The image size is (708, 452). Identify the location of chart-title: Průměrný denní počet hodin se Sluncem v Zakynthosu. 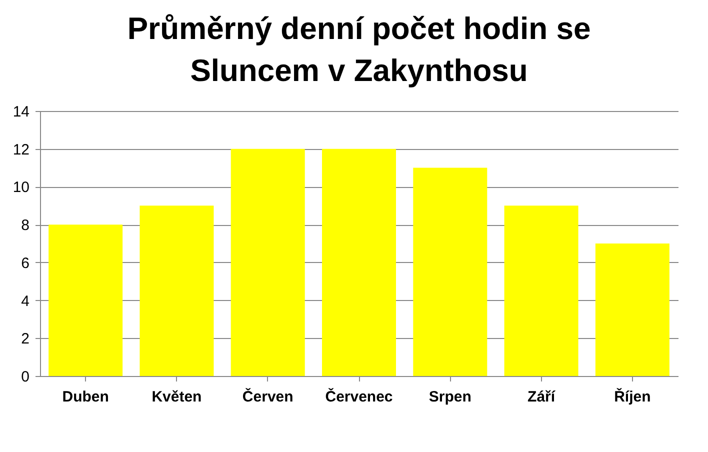
(359, 49).